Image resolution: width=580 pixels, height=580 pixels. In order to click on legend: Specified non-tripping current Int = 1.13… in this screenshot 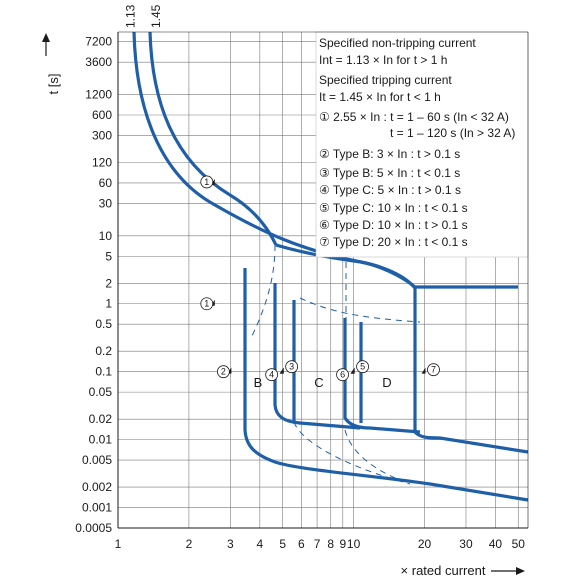, I will do `click(422, 144)`.